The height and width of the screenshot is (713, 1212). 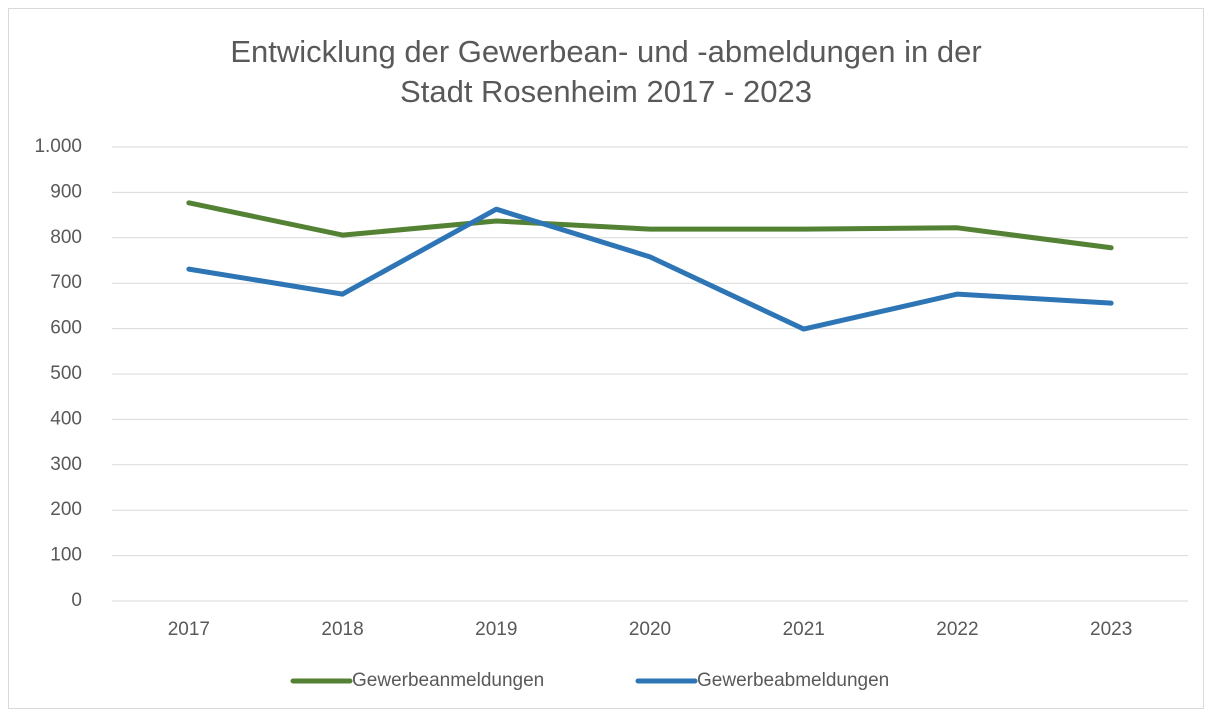 What do you see at coordinates (1111, 629) in the screenshot?
I see `x-tick-label: 2023` at bounding box center [1111, 629].